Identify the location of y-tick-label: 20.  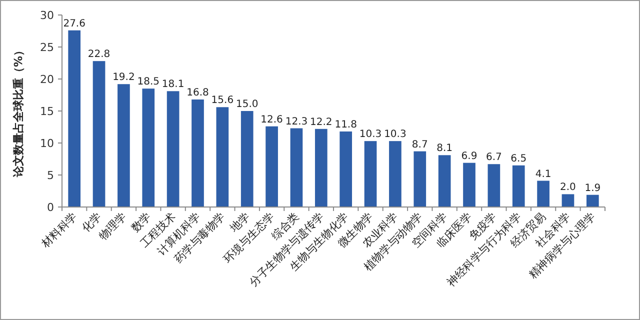
(47, 79).